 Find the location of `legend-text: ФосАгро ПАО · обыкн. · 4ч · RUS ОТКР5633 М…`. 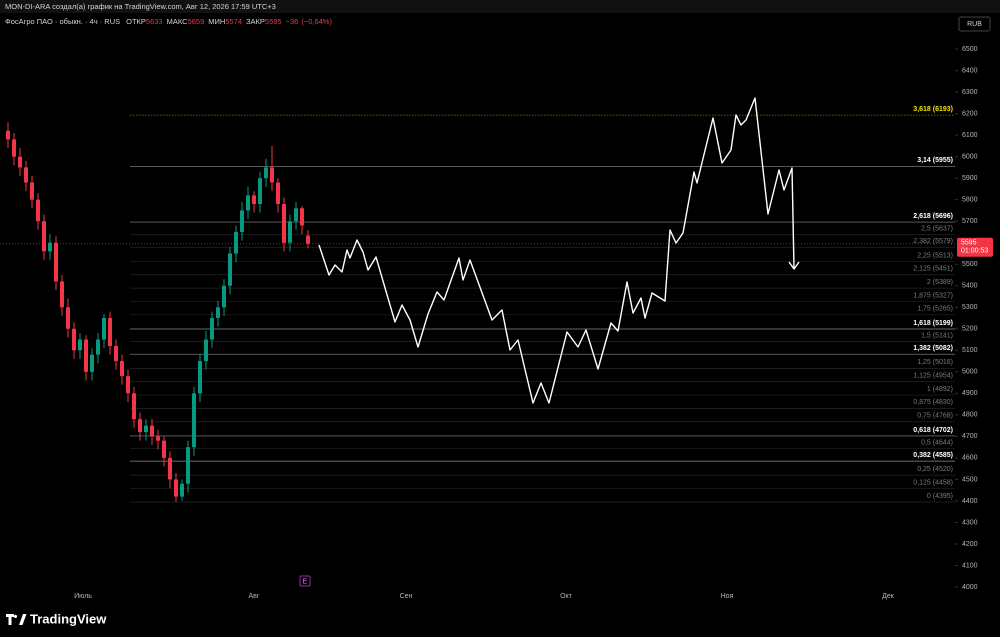

legend-text: ФосАгро ПАО · обыкн. · 4ч · RUS ОТКР5633 М… is located at coordinates (168, 21).